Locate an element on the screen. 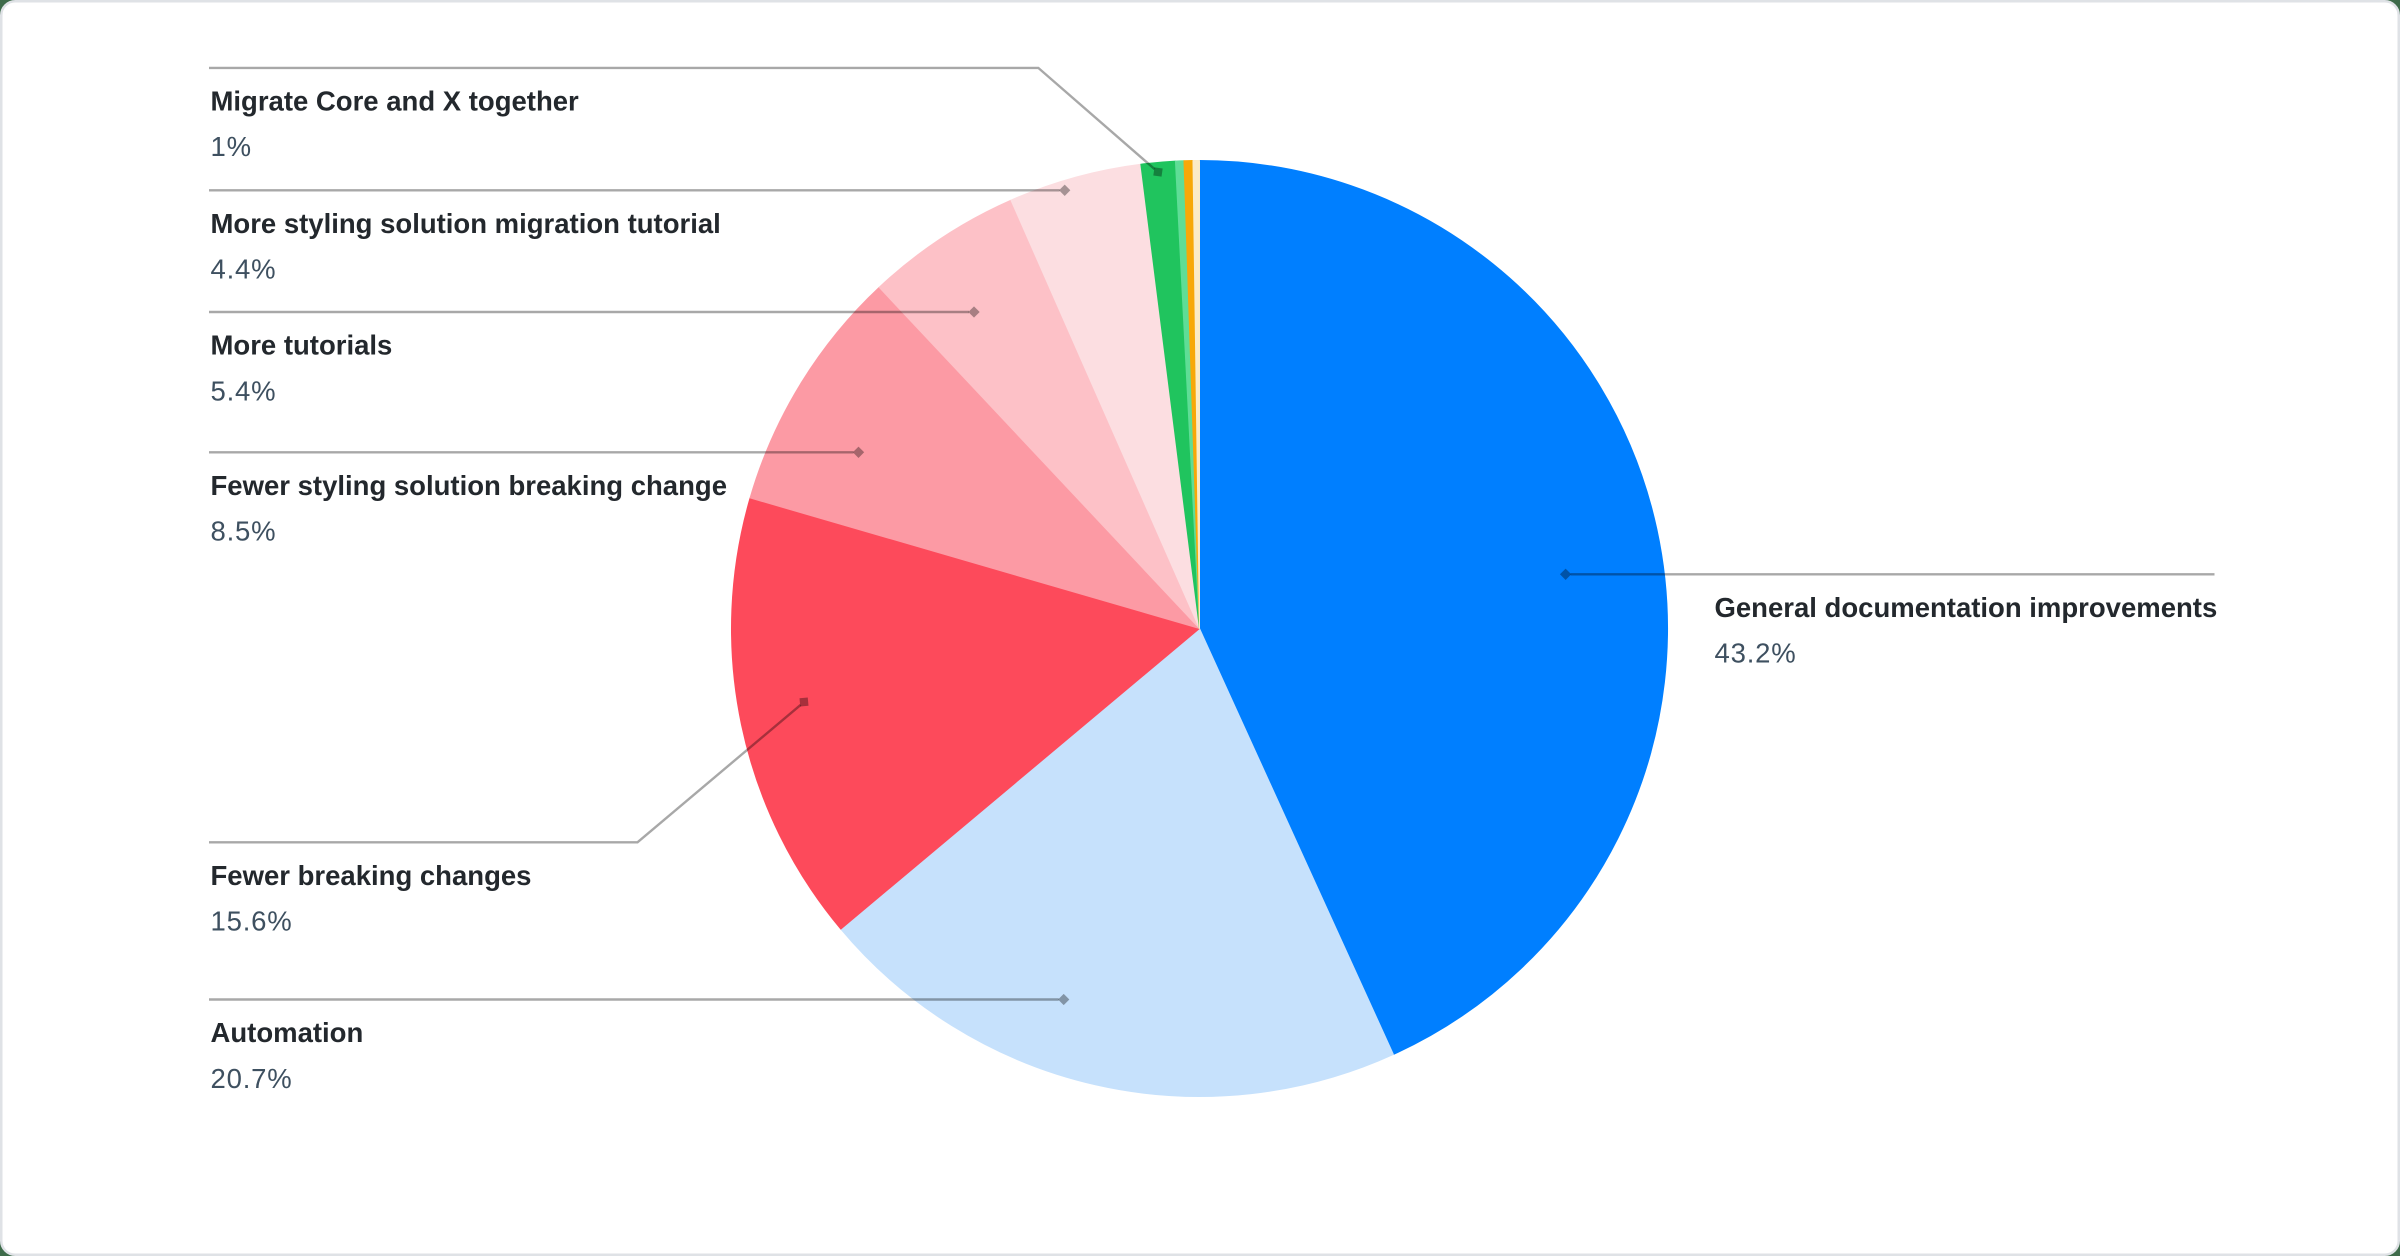 Image resolution: width=2400 pixels, height=1256 pixels. svg-text: More tutorials is located at coordinates (302, 345).